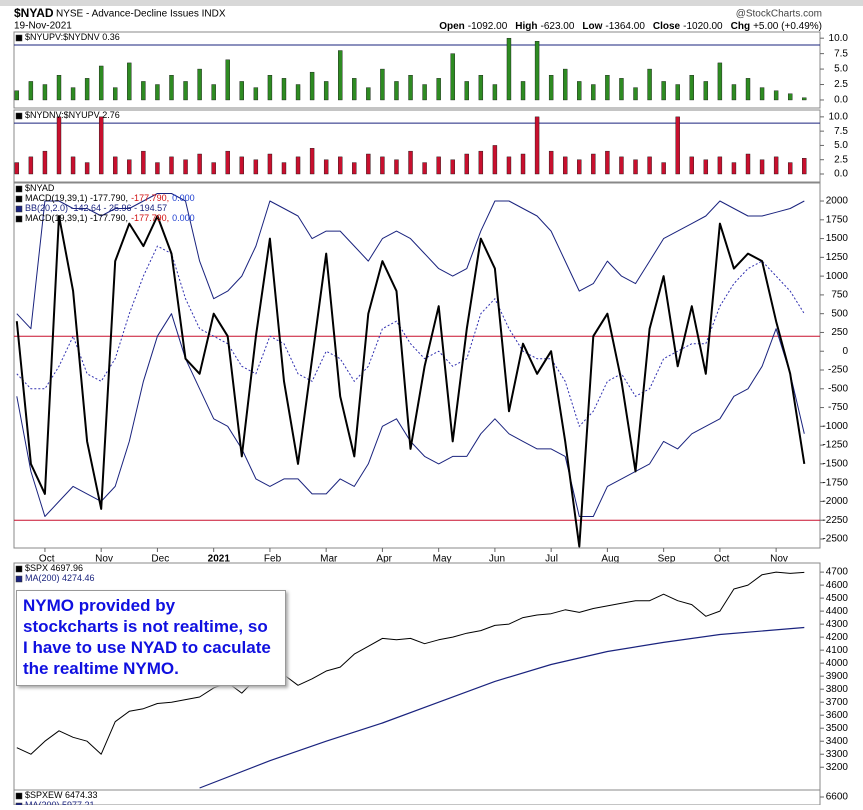 The image size is (863, 810). What do you see at coordinates (835, 445) in the screenshot?
I see `y-tick-label: -1250` at bounding box center [835, 445].